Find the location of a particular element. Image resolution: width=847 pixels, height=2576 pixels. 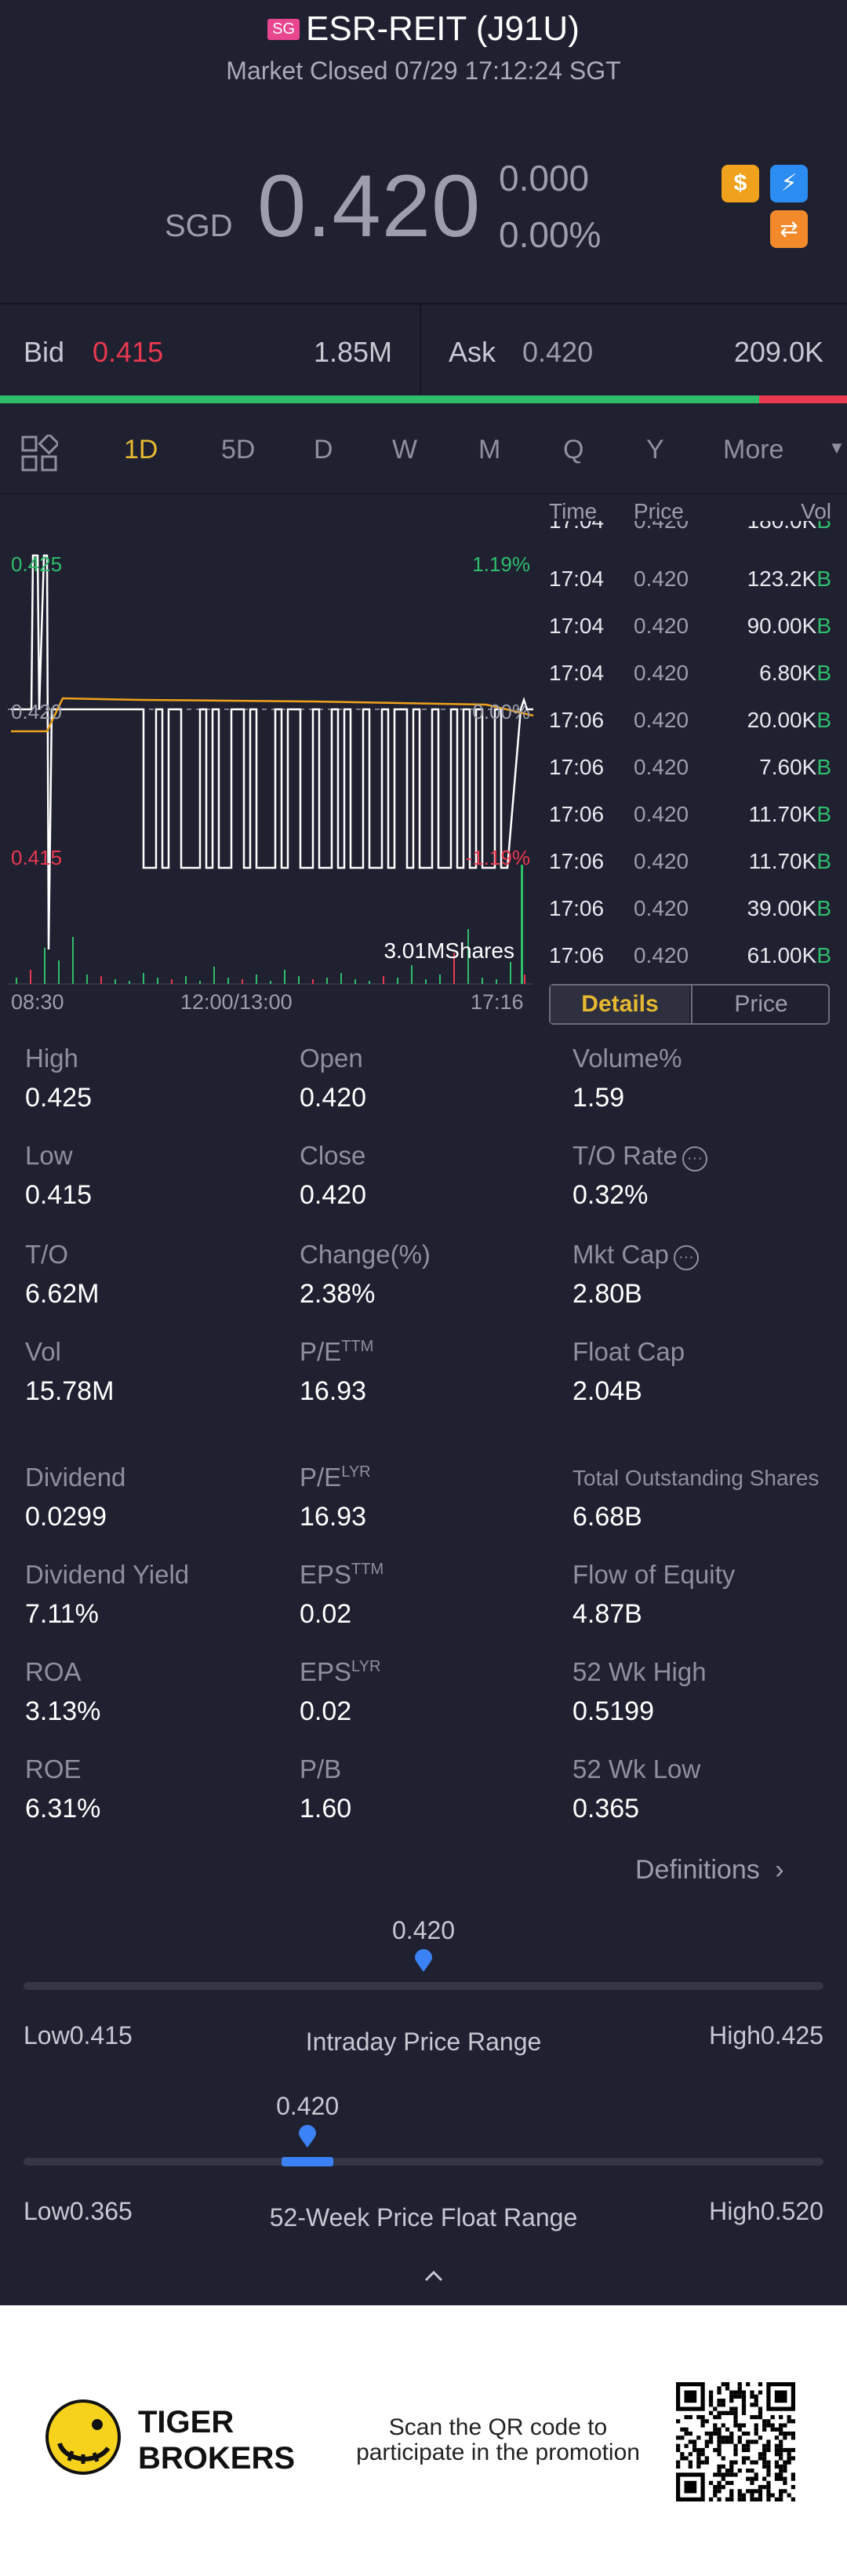

stat-vol-label: Vol is located at coordinates (43, 1351).